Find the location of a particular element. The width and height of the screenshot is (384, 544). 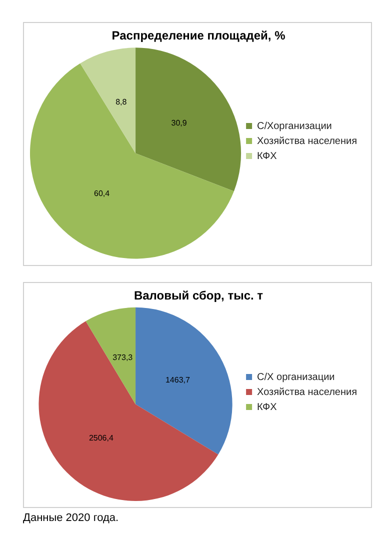

data-label: 2506,4 is located at coordinates (101, 438).